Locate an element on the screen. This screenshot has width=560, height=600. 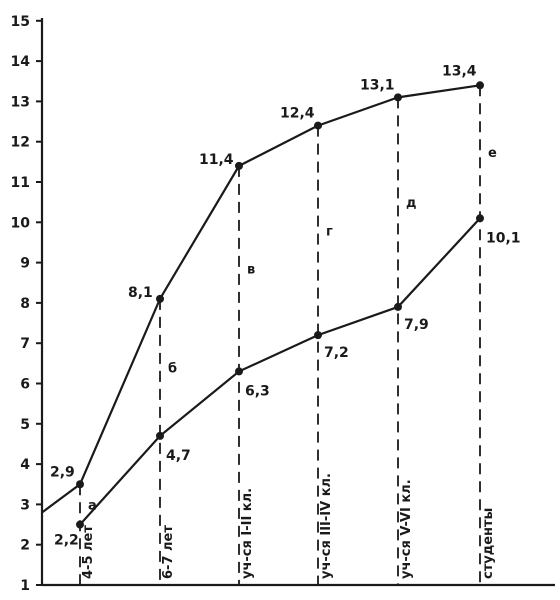
segment-label: е is located at coordinates (492, 153).